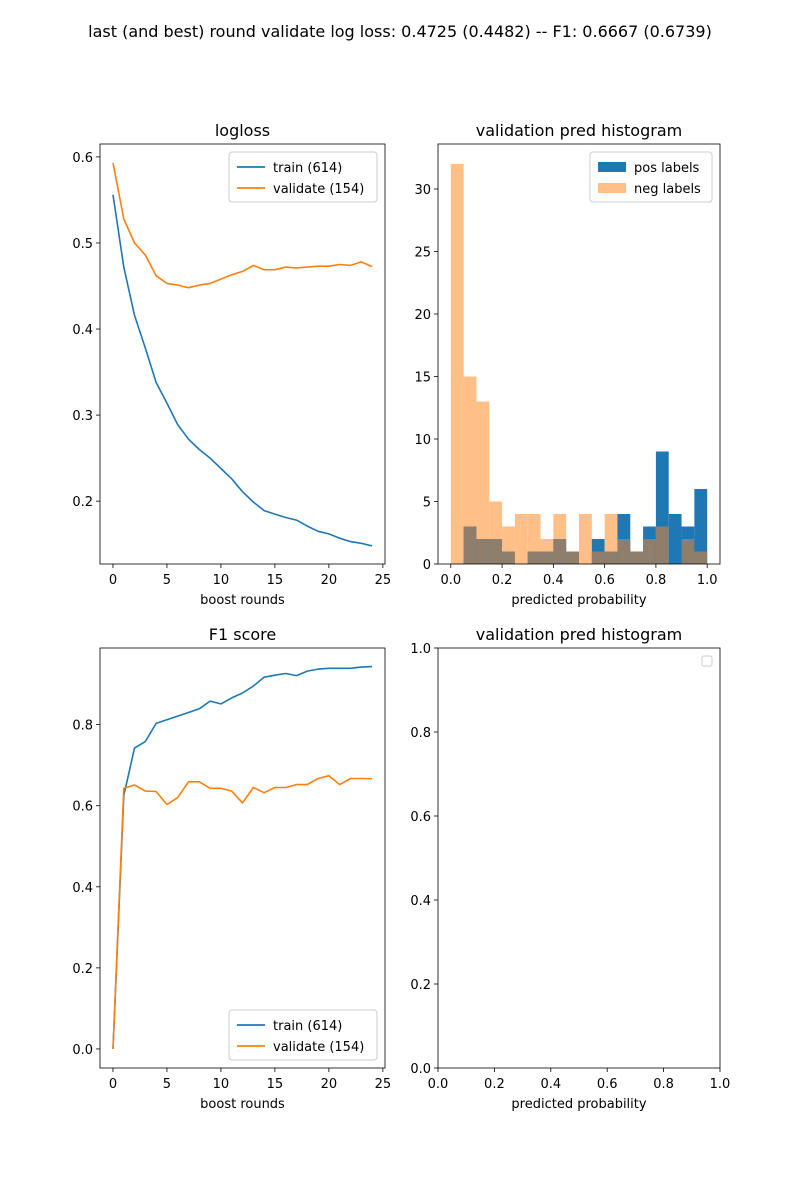  What do you see at coordinates (422, 253) in the screenshot?
I see `y-tick-label: 25` at bounding box center [422, 253].